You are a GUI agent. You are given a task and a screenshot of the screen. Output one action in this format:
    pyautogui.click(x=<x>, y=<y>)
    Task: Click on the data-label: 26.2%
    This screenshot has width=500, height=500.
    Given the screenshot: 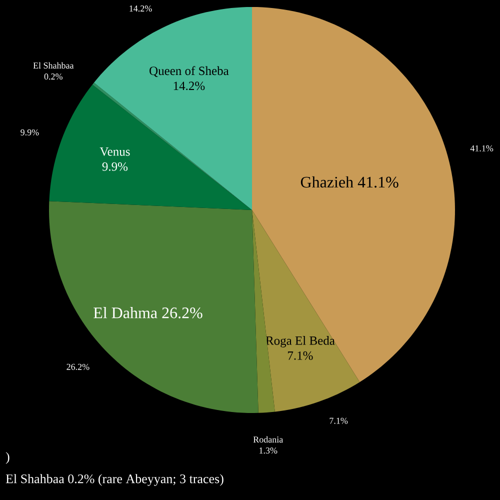 What is the action you would take?
    pyautogui.click(x=182, y=313)
    